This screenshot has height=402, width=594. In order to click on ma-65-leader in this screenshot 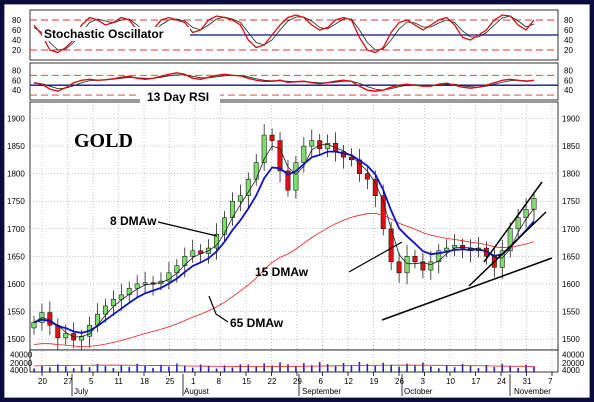, I will do `click(218, 309)`.